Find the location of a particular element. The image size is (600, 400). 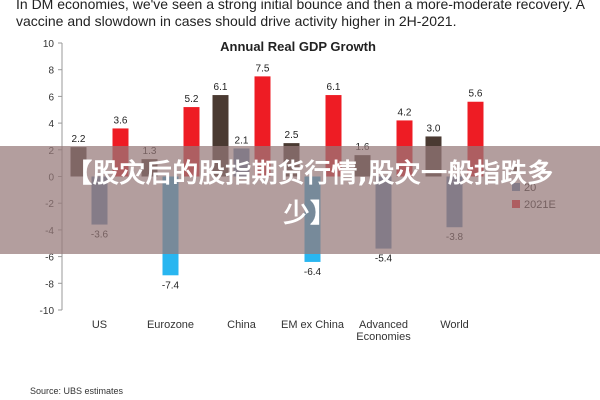

data-label: 3.0 is located at coordinates (434, 128).